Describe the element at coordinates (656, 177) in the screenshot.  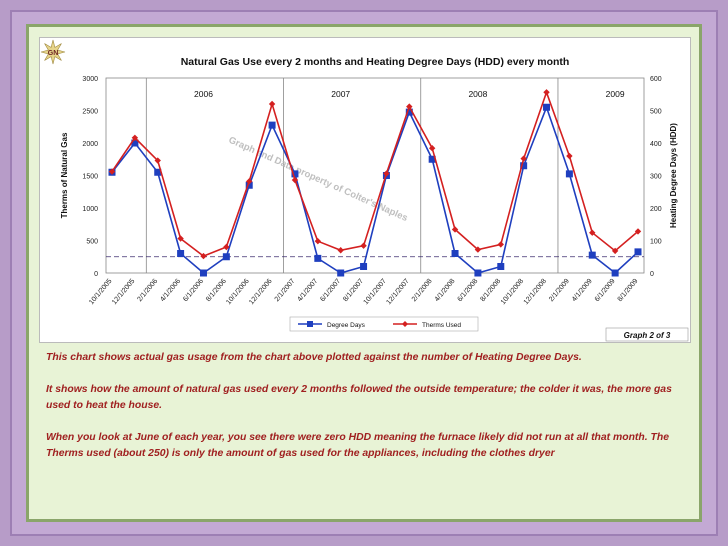
I see `y2-tick-label: 300` at that location.